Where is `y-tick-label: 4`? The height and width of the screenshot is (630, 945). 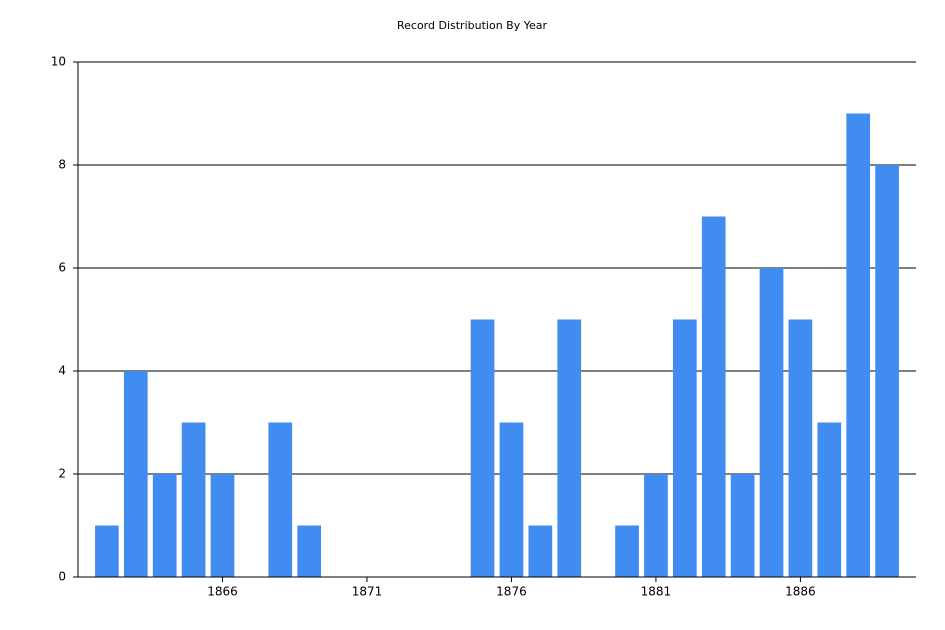 y-tick-label: 4 is located at coordinates (62, 371).